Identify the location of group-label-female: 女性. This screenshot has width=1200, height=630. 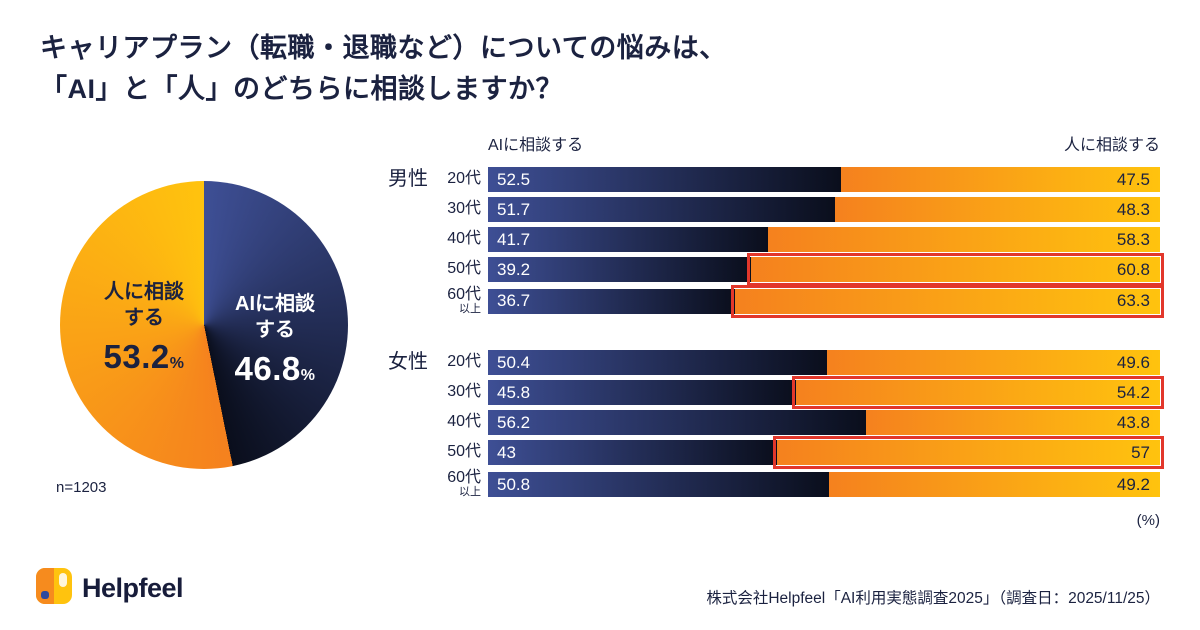
(408, 362).